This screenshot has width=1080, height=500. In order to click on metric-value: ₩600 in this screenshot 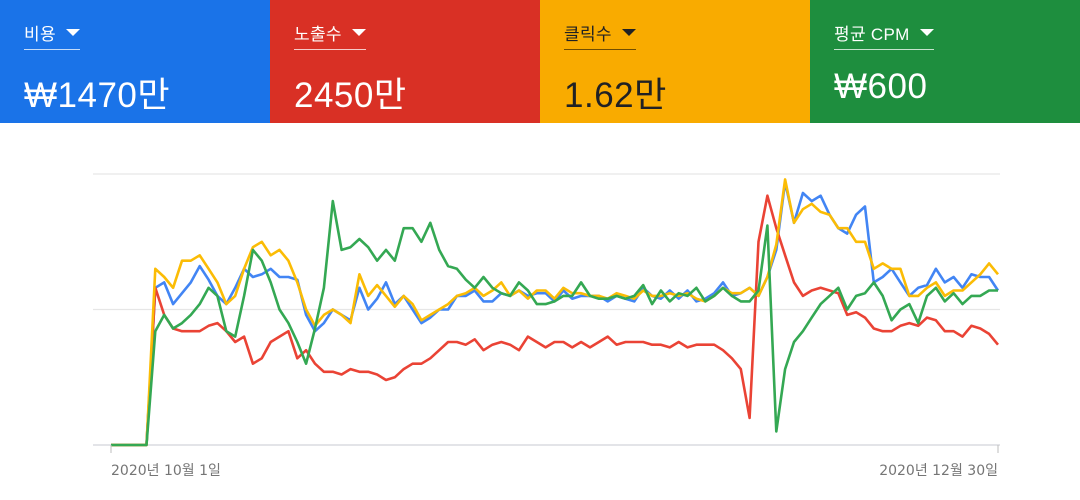, I will do `click(881, 86)`.